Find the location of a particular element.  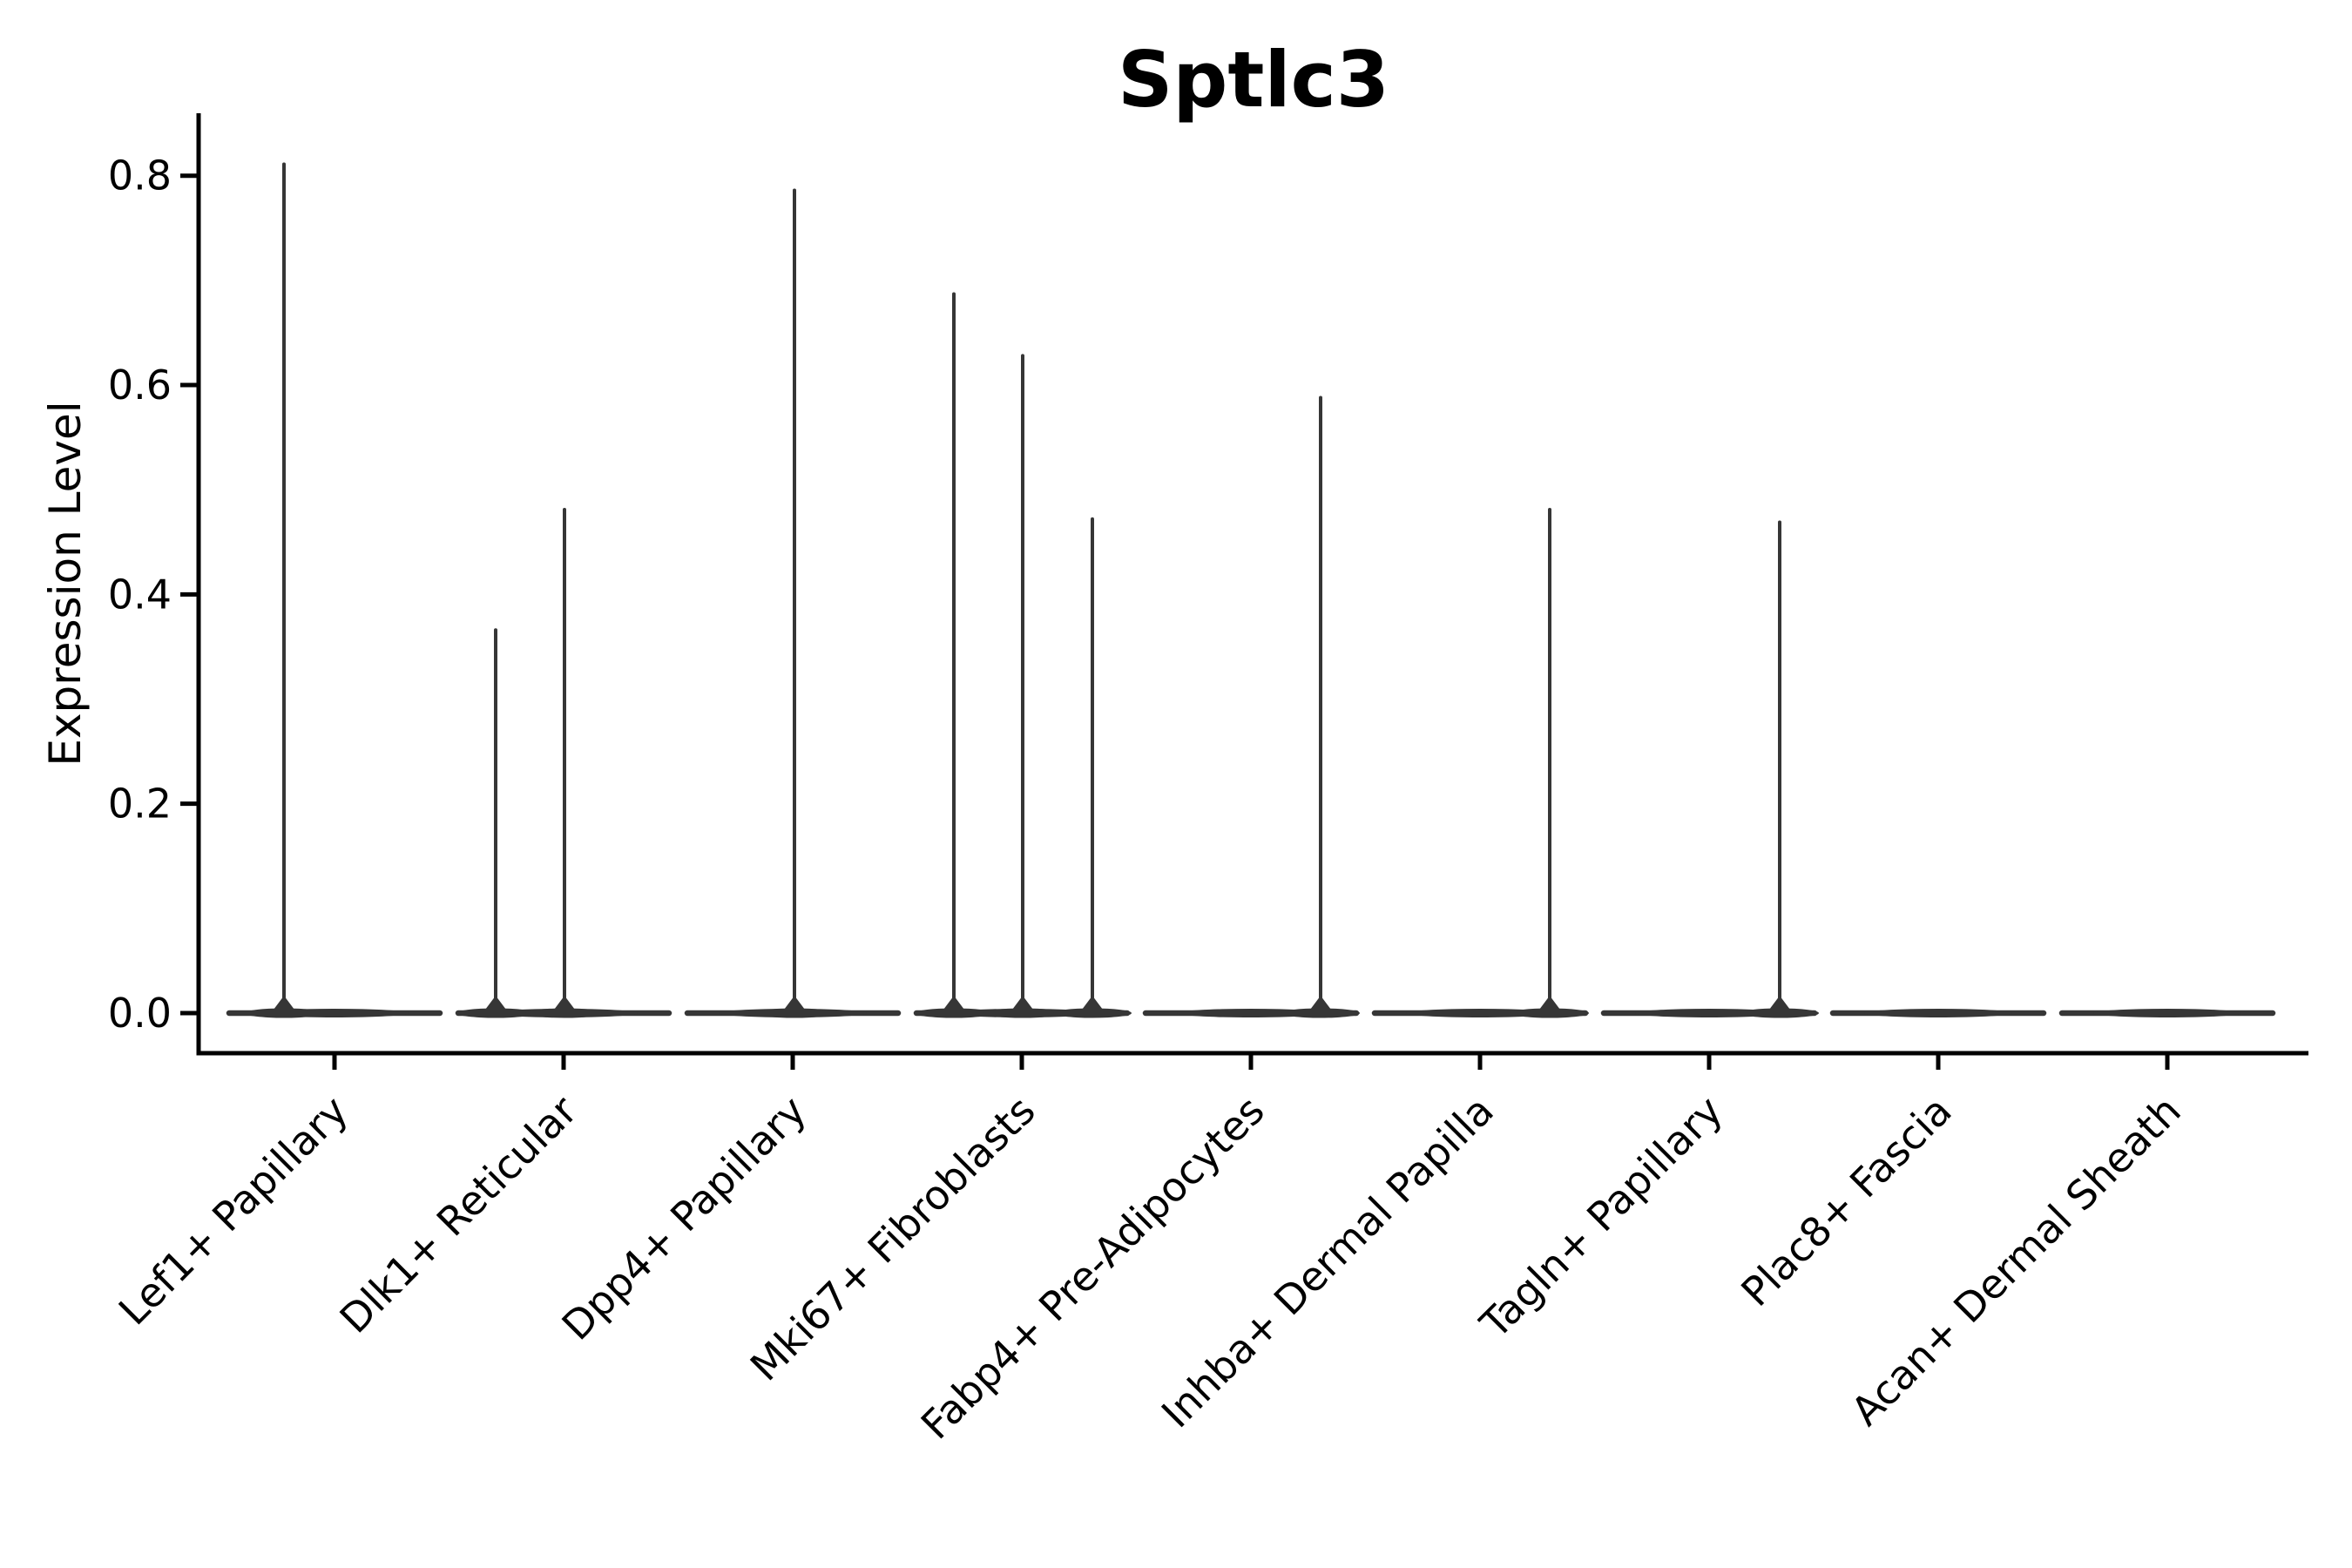

x-tick-label: Lef1+ Papillary is located at coordinates (233, 1211).